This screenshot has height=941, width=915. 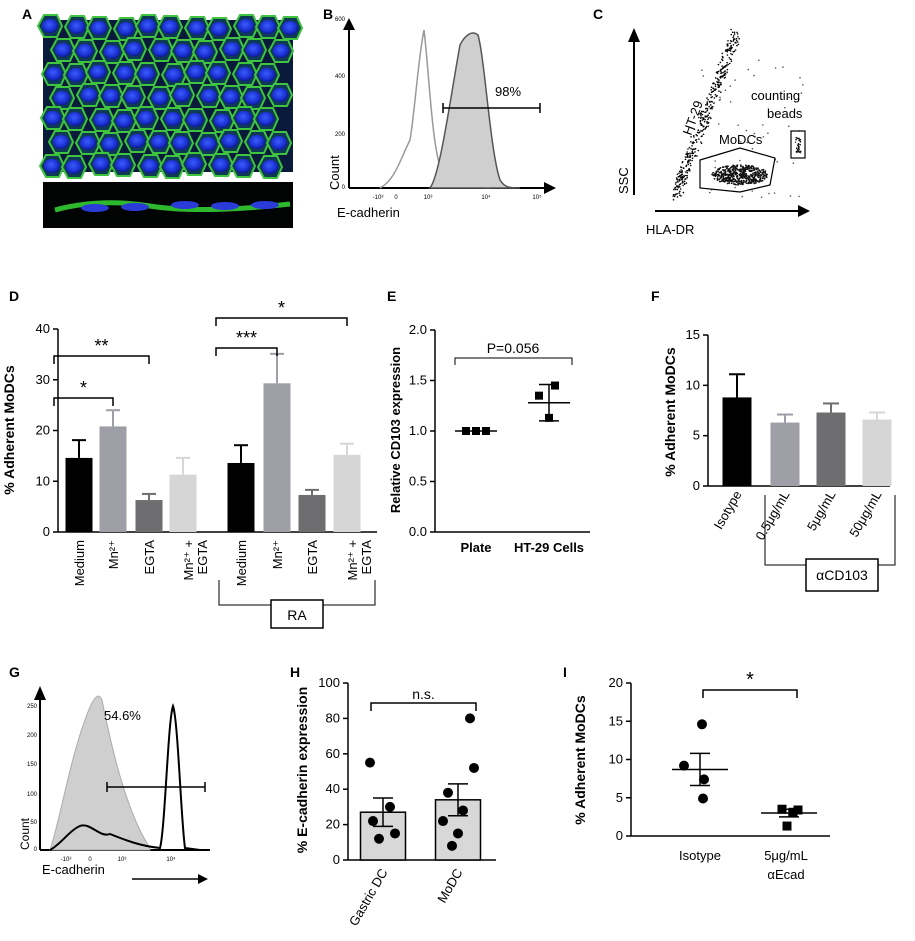 What do you see at coordinates (549, 547) in the screenshot?
I see `e-category-label: HT-29 Cells` at bounding box center [549, 547].